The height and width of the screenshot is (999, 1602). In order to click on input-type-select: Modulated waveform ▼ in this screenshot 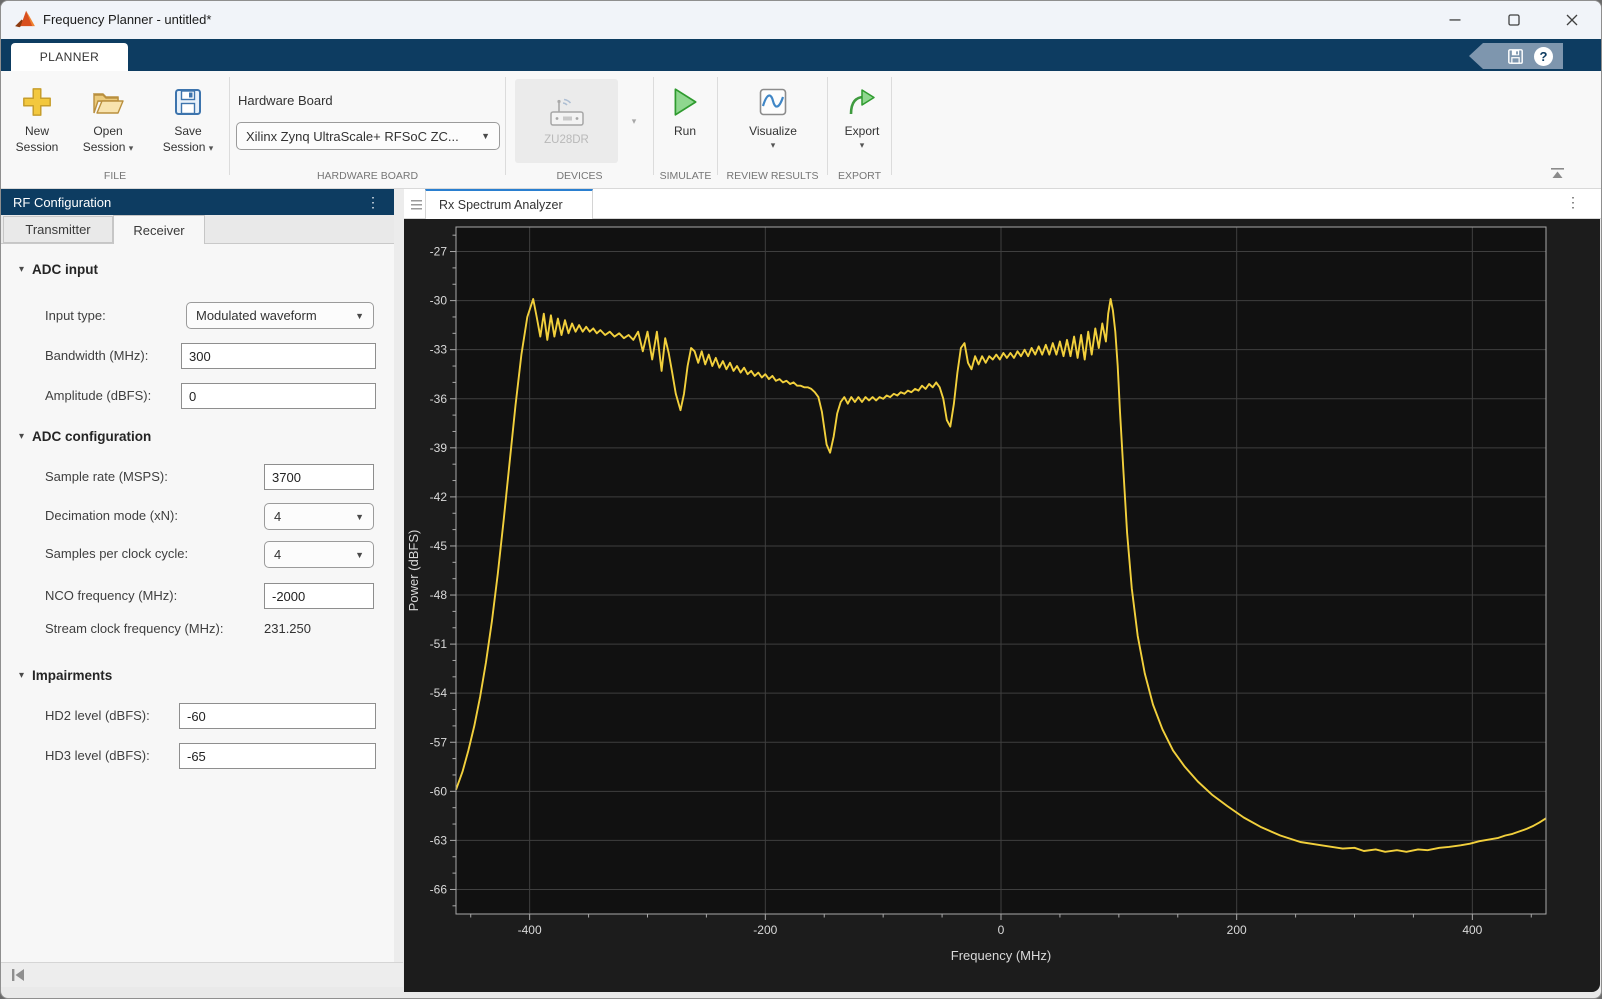, I will do `click(280, 315)`.